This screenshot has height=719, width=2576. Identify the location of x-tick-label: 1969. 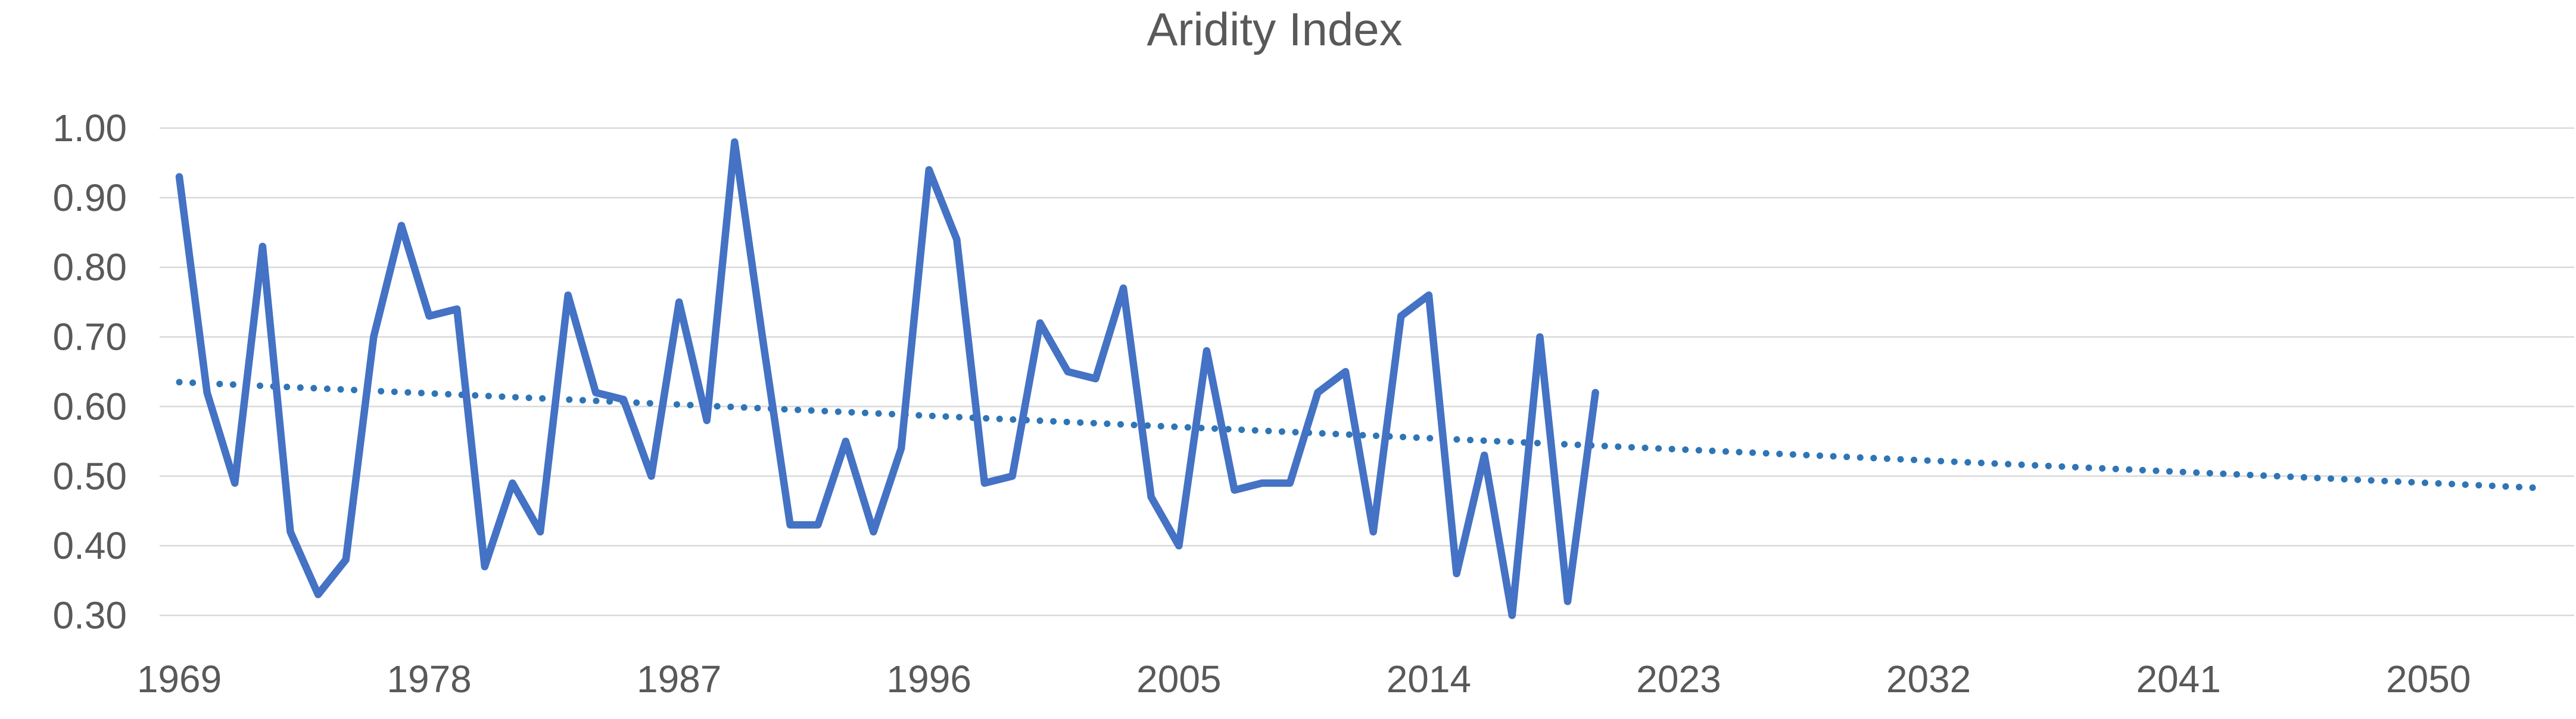
(179, 679).